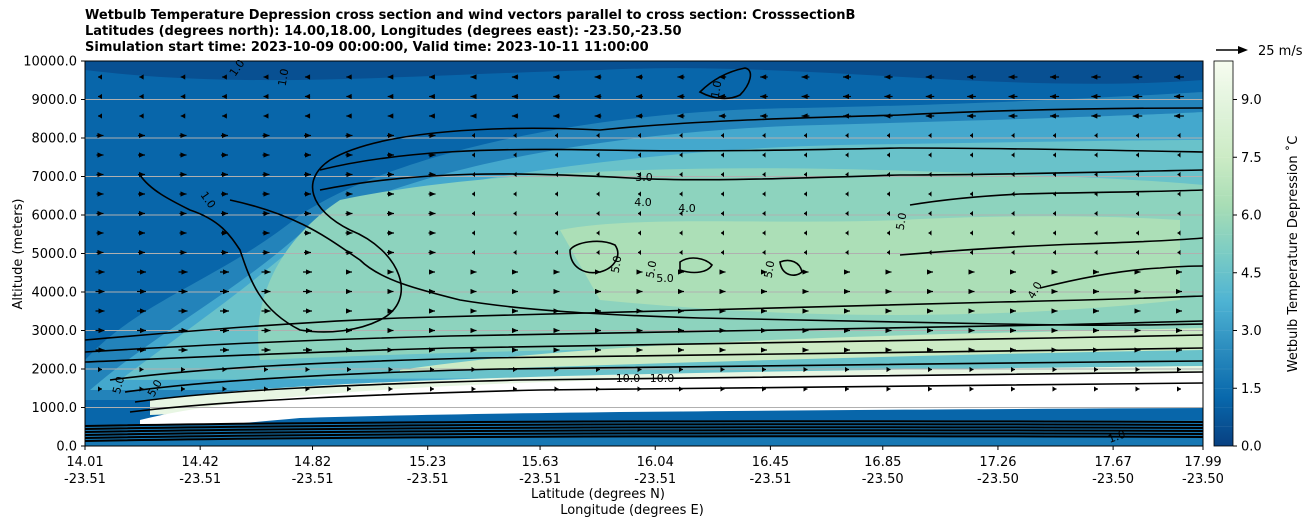  I want to click on colorbar-bands, so click(1223, 253).